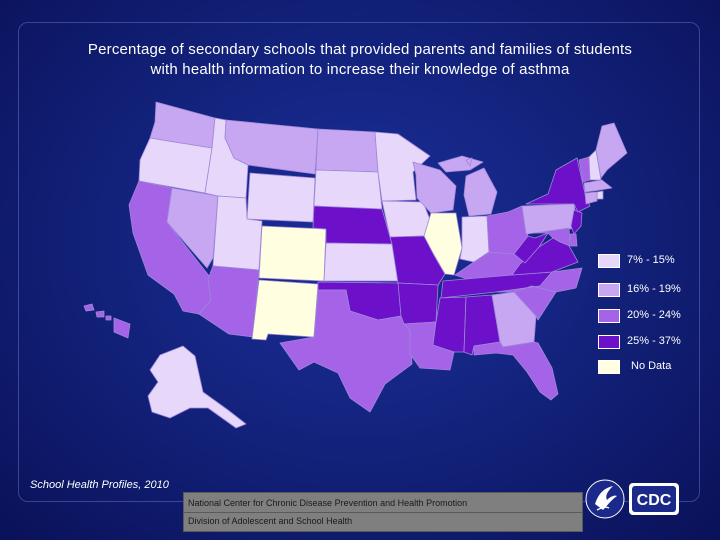 The height and width of the screenshot is (540, 720). Describe the element at coordinates (443, 244) in the screenshot. I see `state-illinois` at that location.